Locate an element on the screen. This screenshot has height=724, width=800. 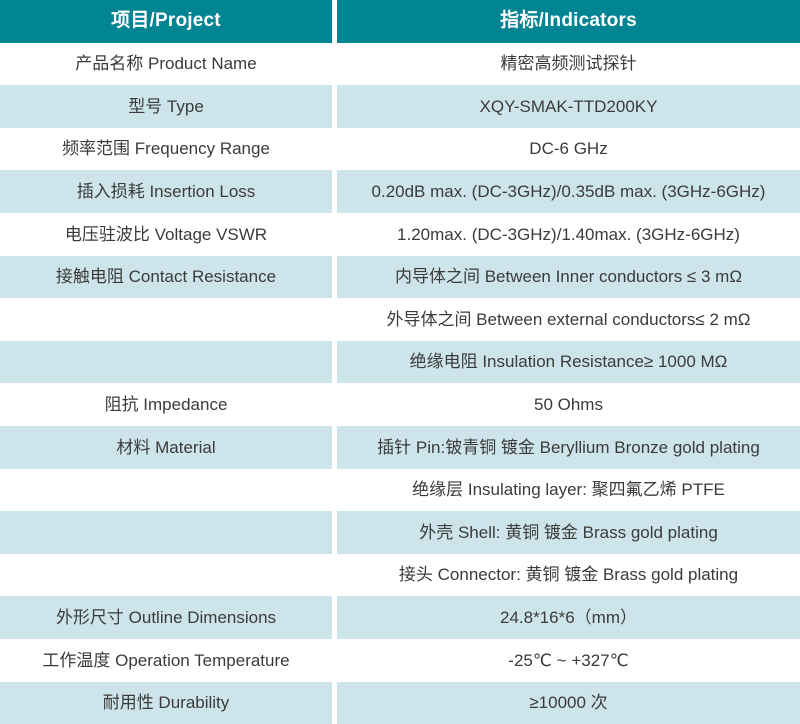
indicator-value: 外导体之间 Between external conductors≤ 2 mΩ is located at coordinates (568, 319).